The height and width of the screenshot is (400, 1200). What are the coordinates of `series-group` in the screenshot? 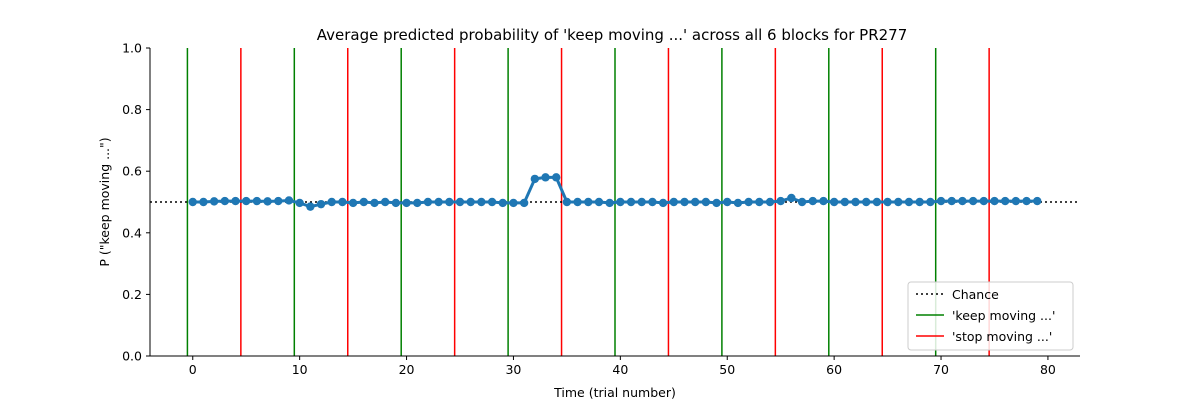 It's located at (615, 192).